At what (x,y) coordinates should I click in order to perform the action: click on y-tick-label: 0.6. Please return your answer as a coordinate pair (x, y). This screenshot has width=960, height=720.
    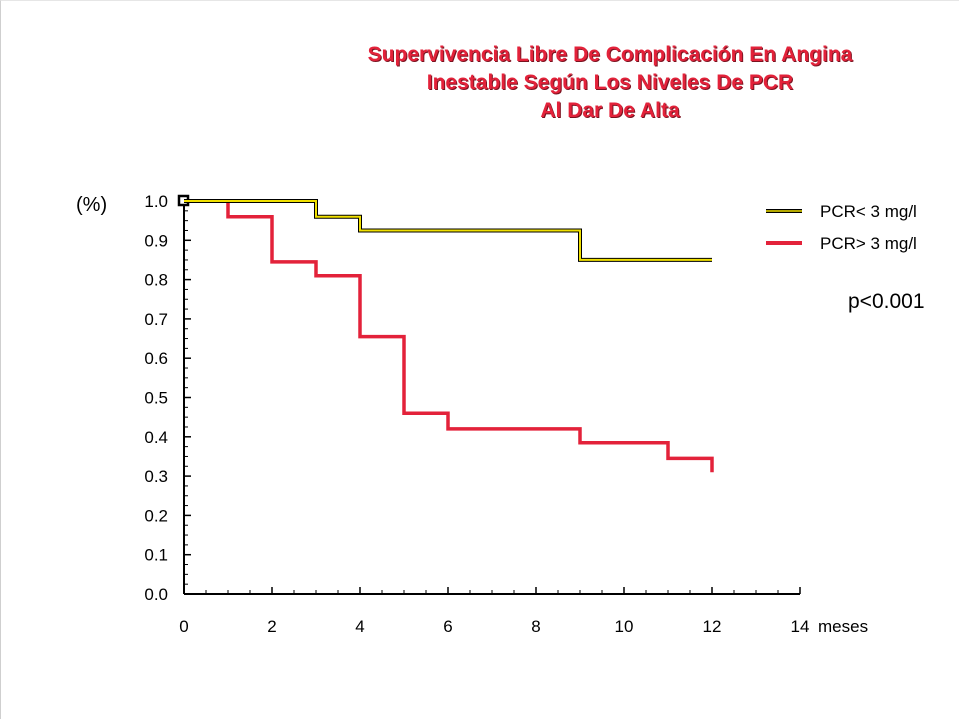
    Looking at the image, I should click on (156, 358).